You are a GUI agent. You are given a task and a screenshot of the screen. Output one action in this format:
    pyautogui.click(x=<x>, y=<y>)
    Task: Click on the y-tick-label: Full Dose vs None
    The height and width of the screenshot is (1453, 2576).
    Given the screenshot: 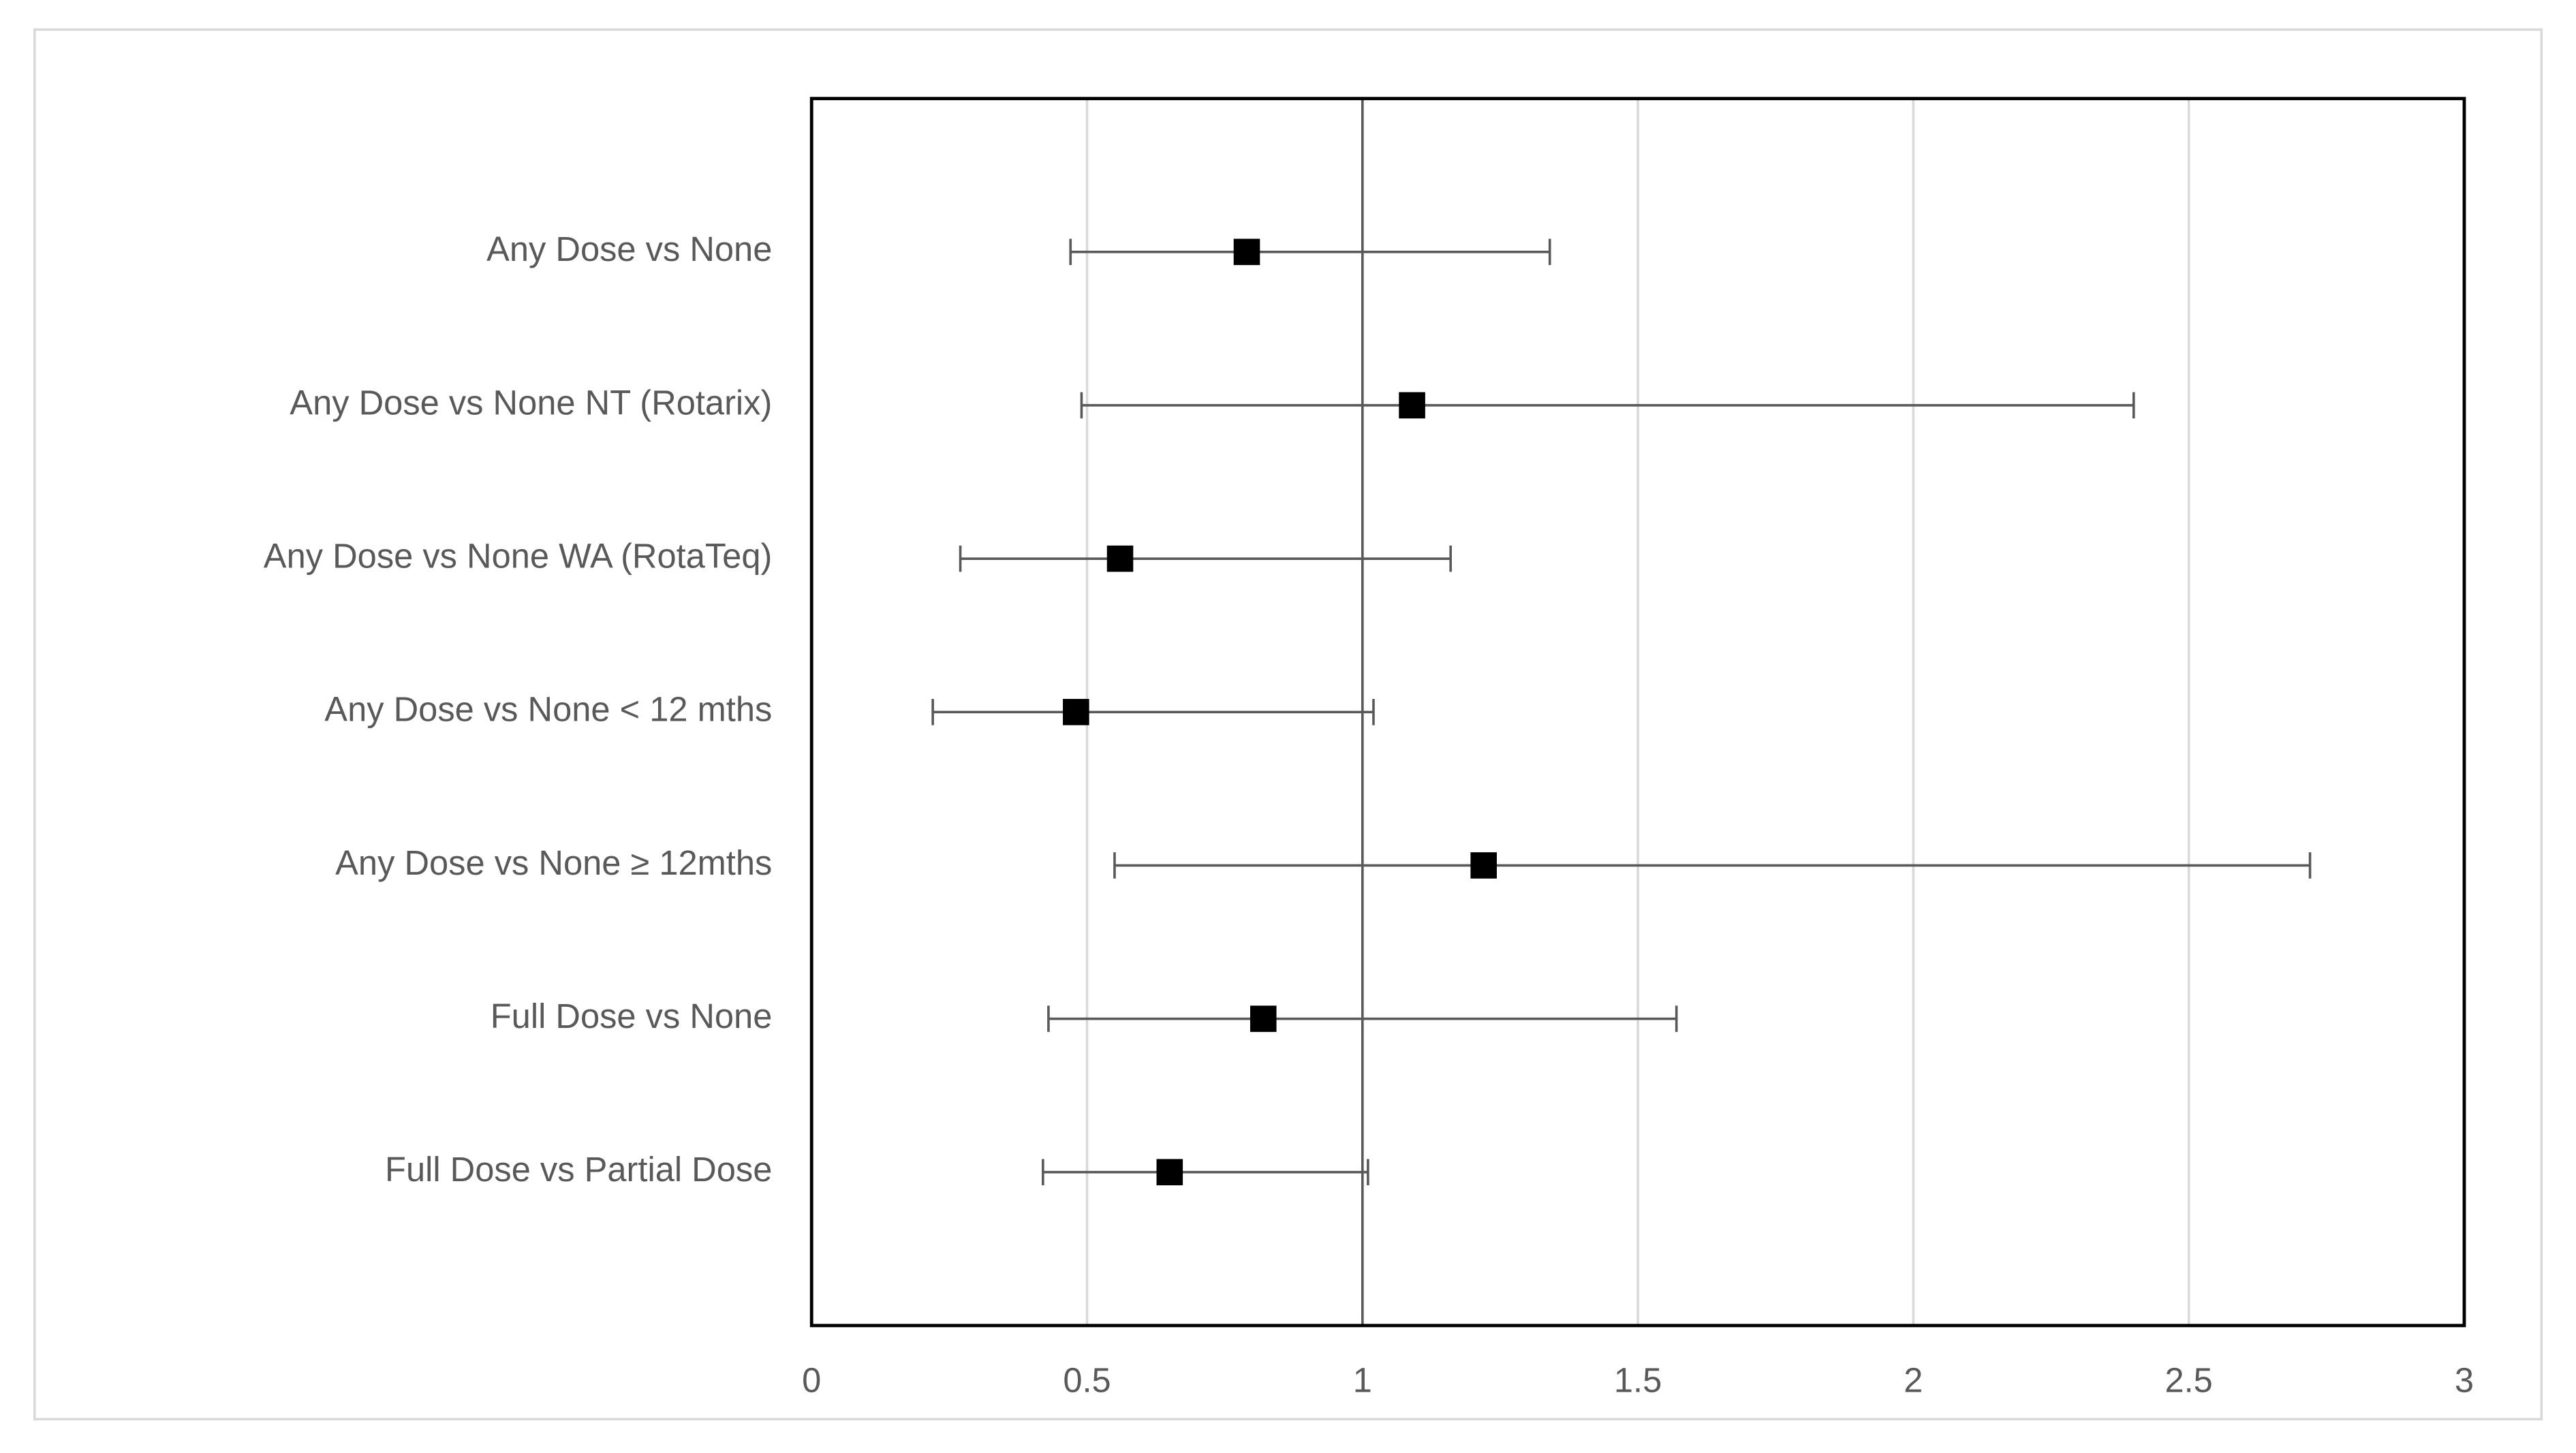 What is the action you would take?
    pyautogui.click(x=632, y=1016)
    